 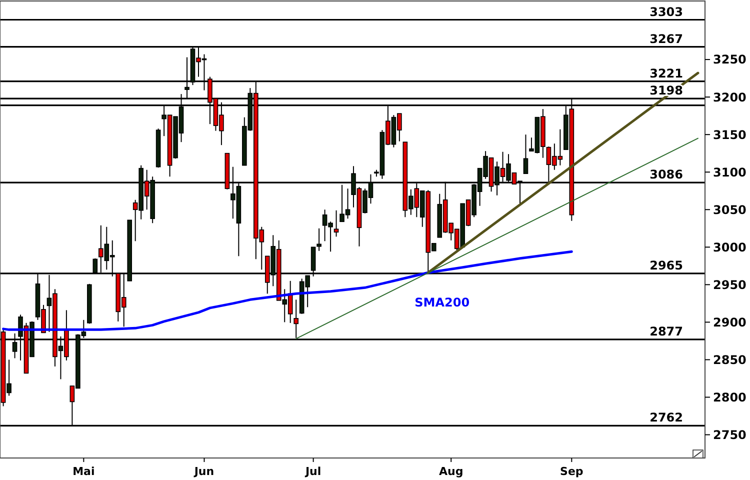 What do you see at coordinates (666, 73) in the screenshot?
I see `ref-line-label: 3221` at bounding box center [666, 73].